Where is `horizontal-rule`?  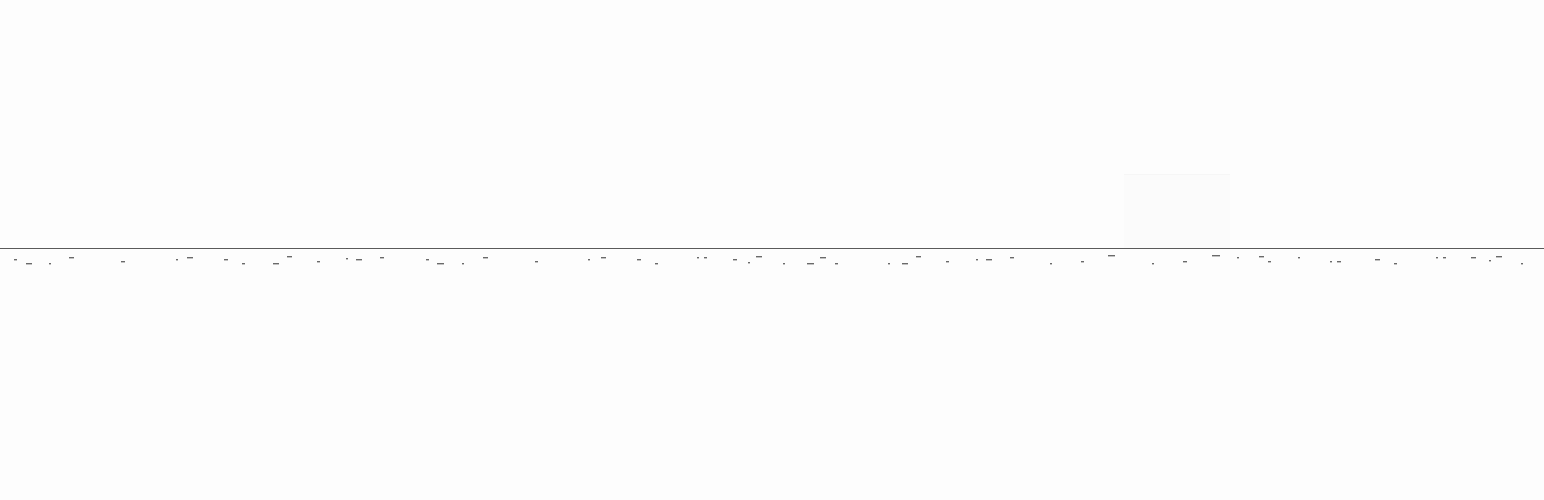 horizontal-rule is located at coordinates (772, 248).